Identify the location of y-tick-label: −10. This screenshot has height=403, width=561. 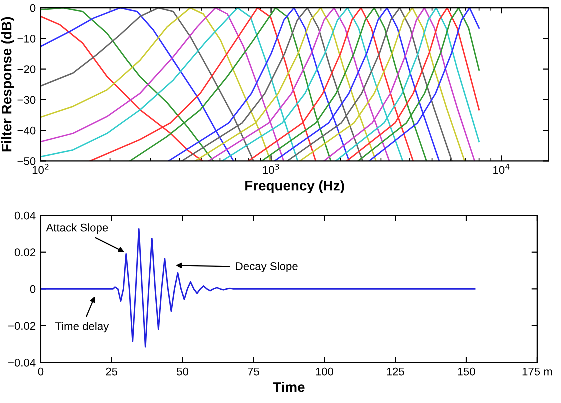
(27, 38).